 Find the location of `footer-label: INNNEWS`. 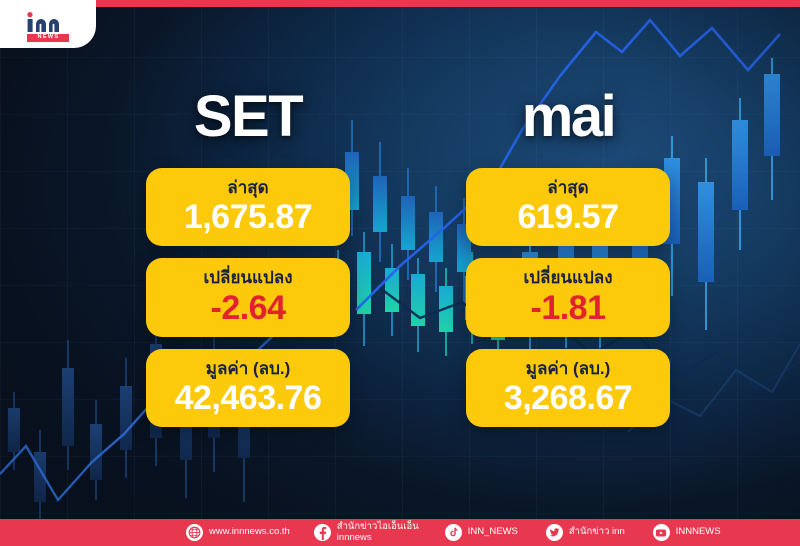

footer-label: INNNEWS is located at coordinates (698, 532).